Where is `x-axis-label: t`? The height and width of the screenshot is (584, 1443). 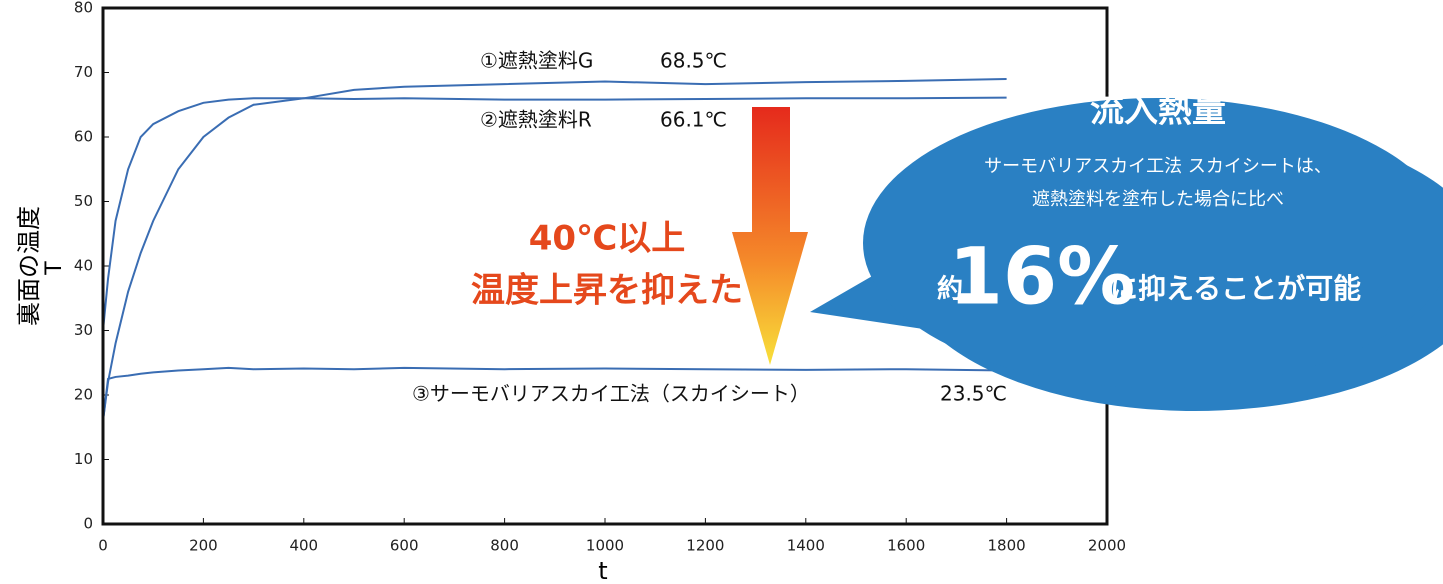
x-axis-label: t is located at coordinates (602, 570).